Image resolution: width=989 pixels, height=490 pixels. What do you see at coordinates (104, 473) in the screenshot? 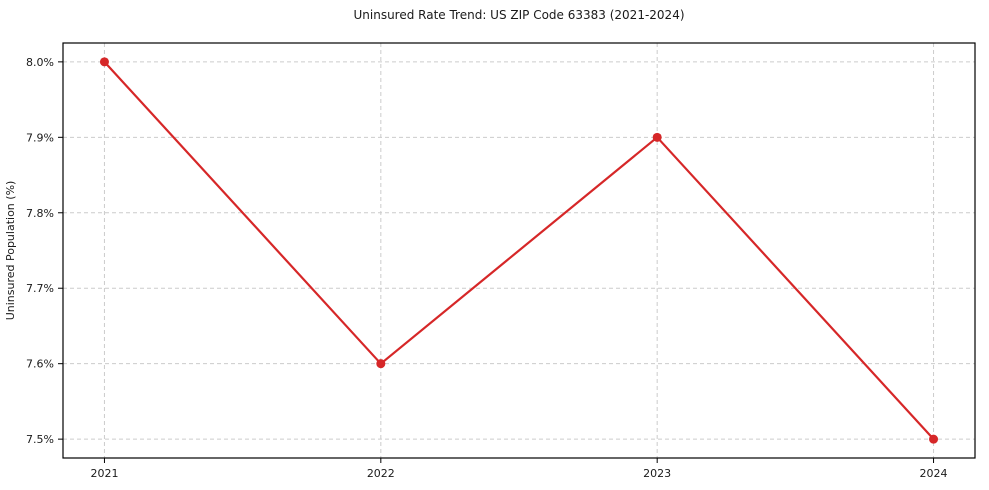
I see `x-tick-label: 2021` at bounding box center [104, 473].